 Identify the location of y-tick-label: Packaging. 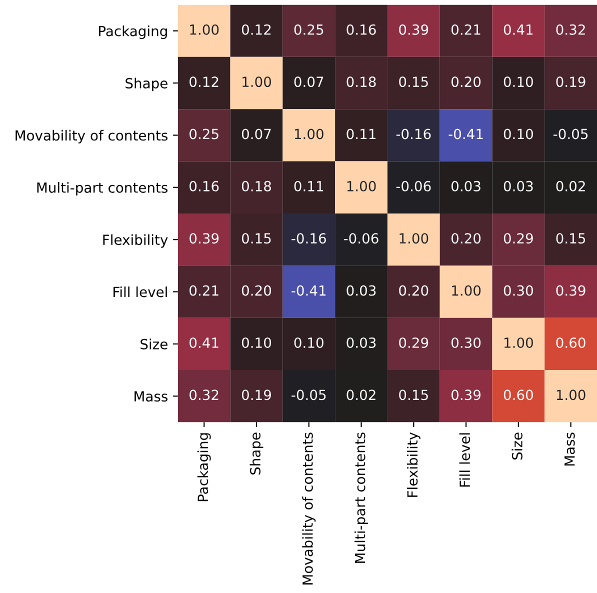
(133, 32).